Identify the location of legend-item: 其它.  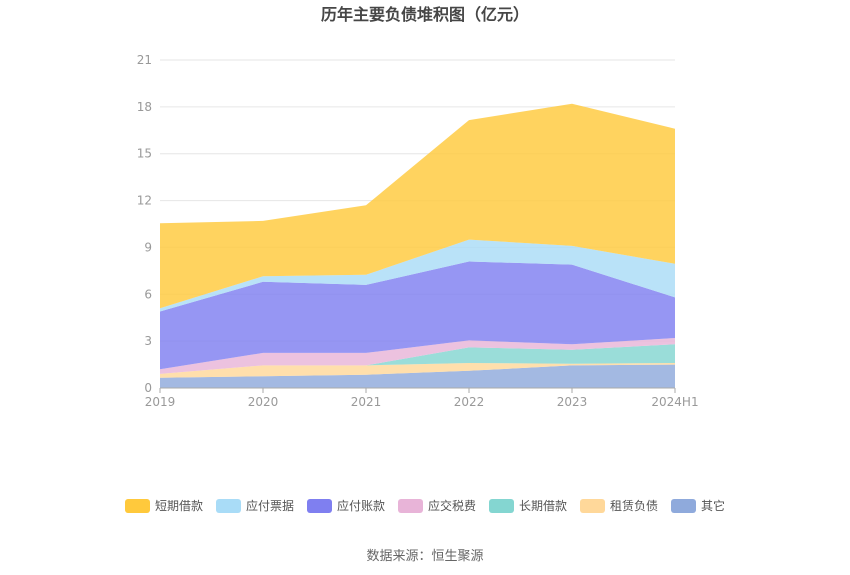
(698, 505).